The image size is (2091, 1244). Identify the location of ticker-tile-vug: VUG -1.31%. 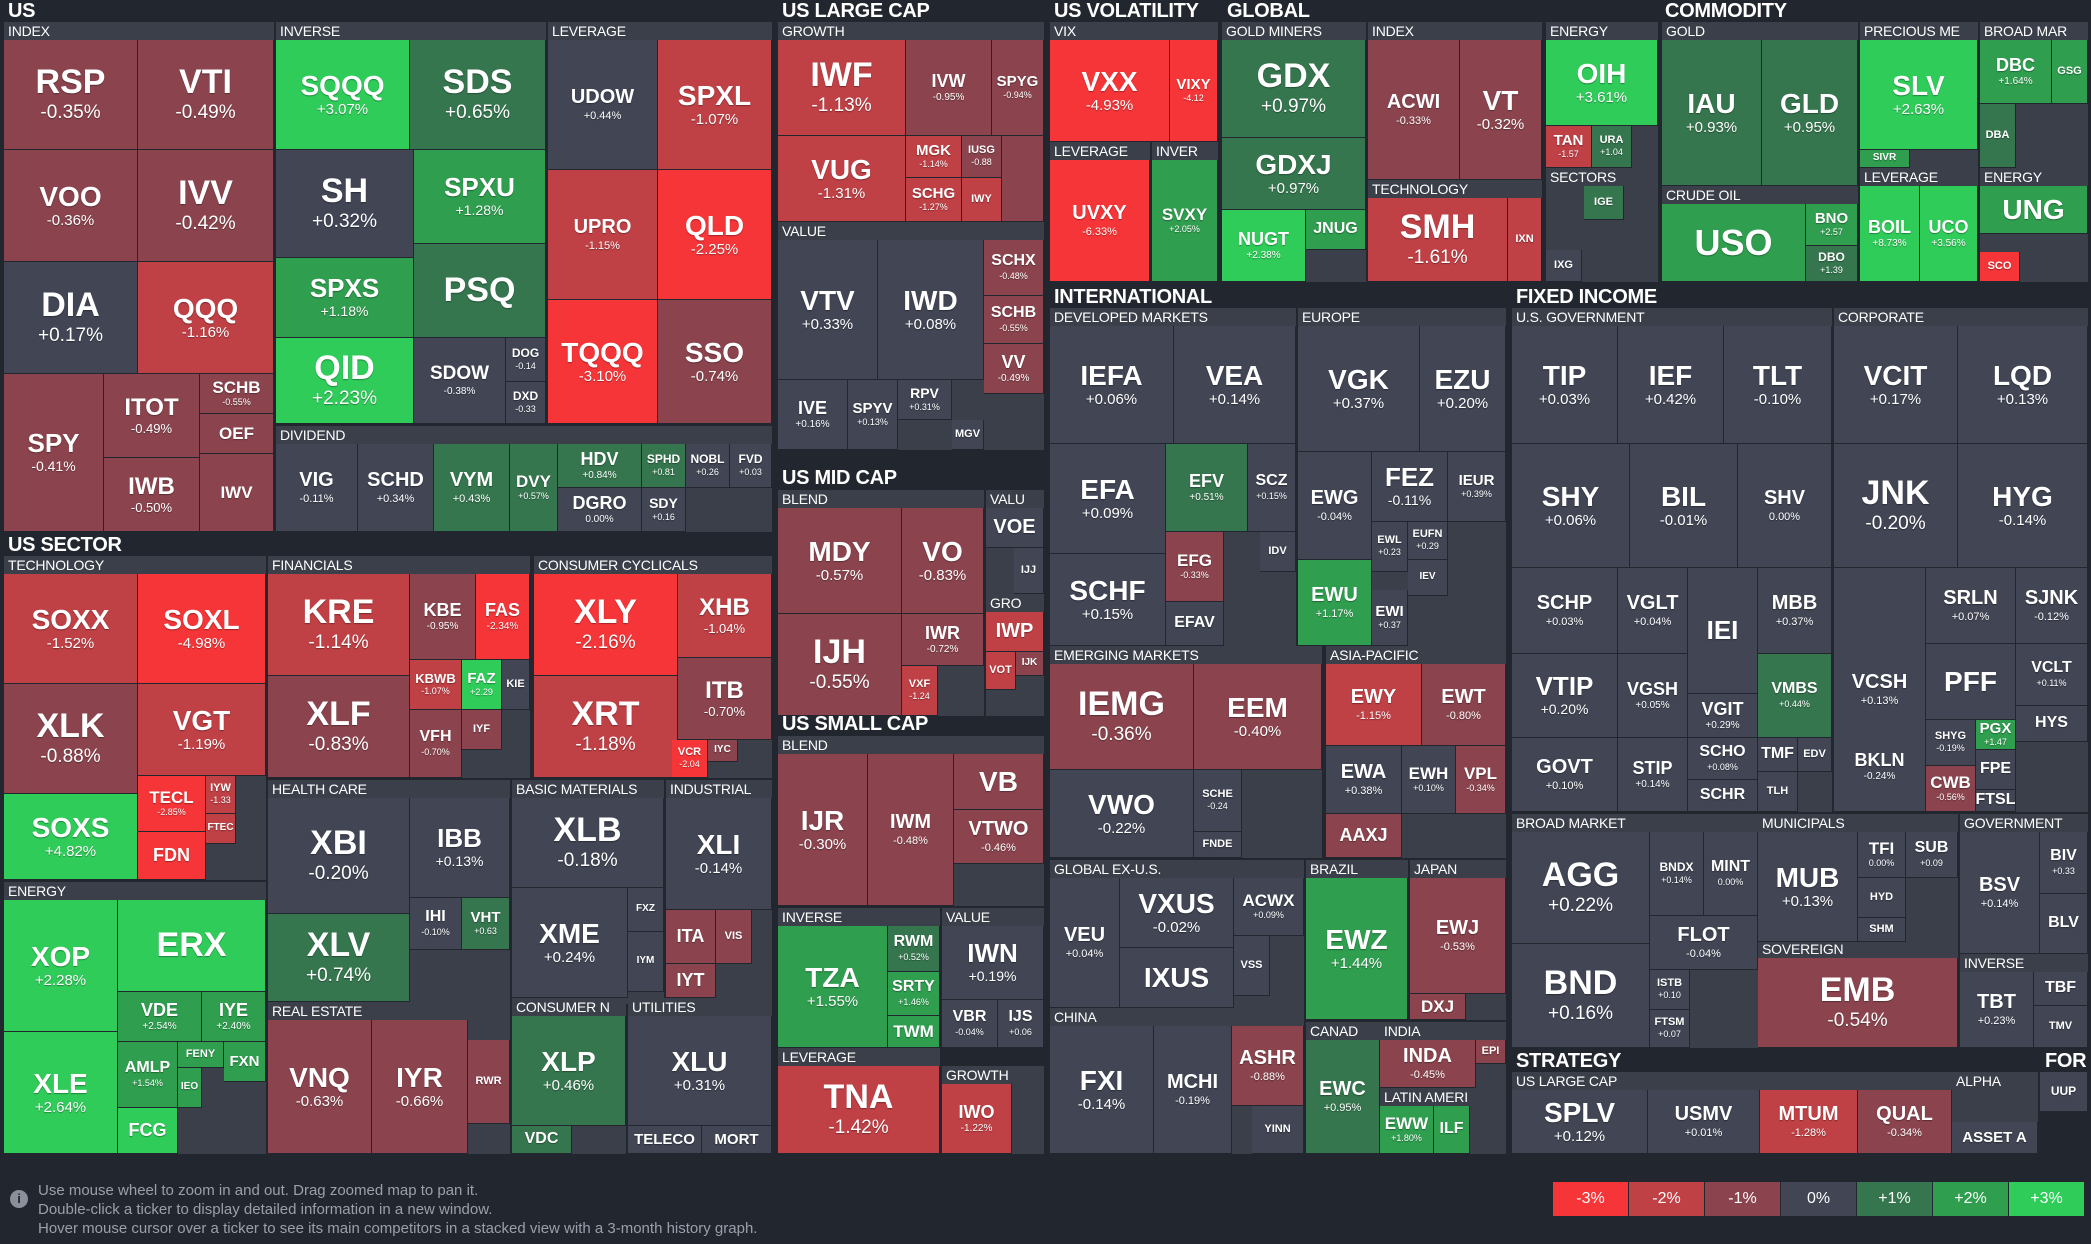
(842, 179).